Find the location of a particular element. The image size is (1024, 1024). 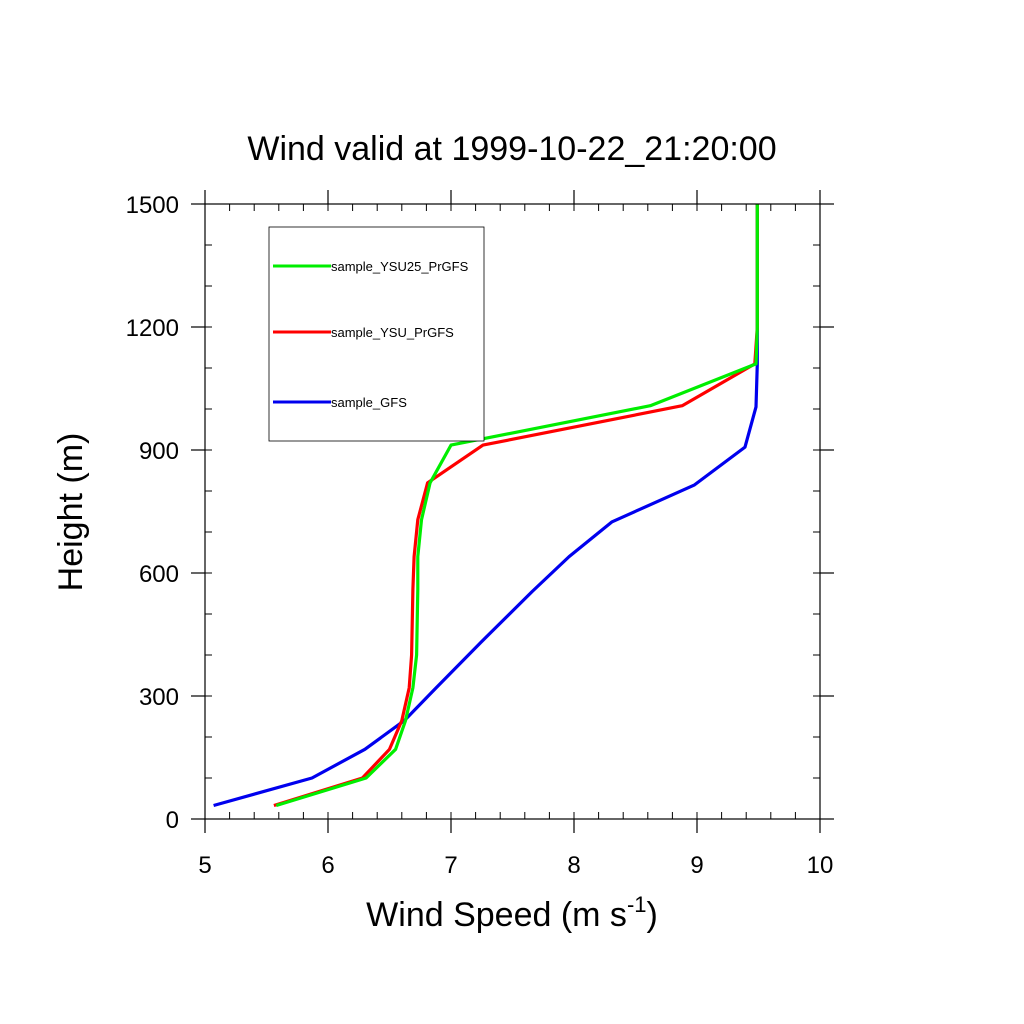

x-tick-label: 9 is located at coordinates (696, 865).